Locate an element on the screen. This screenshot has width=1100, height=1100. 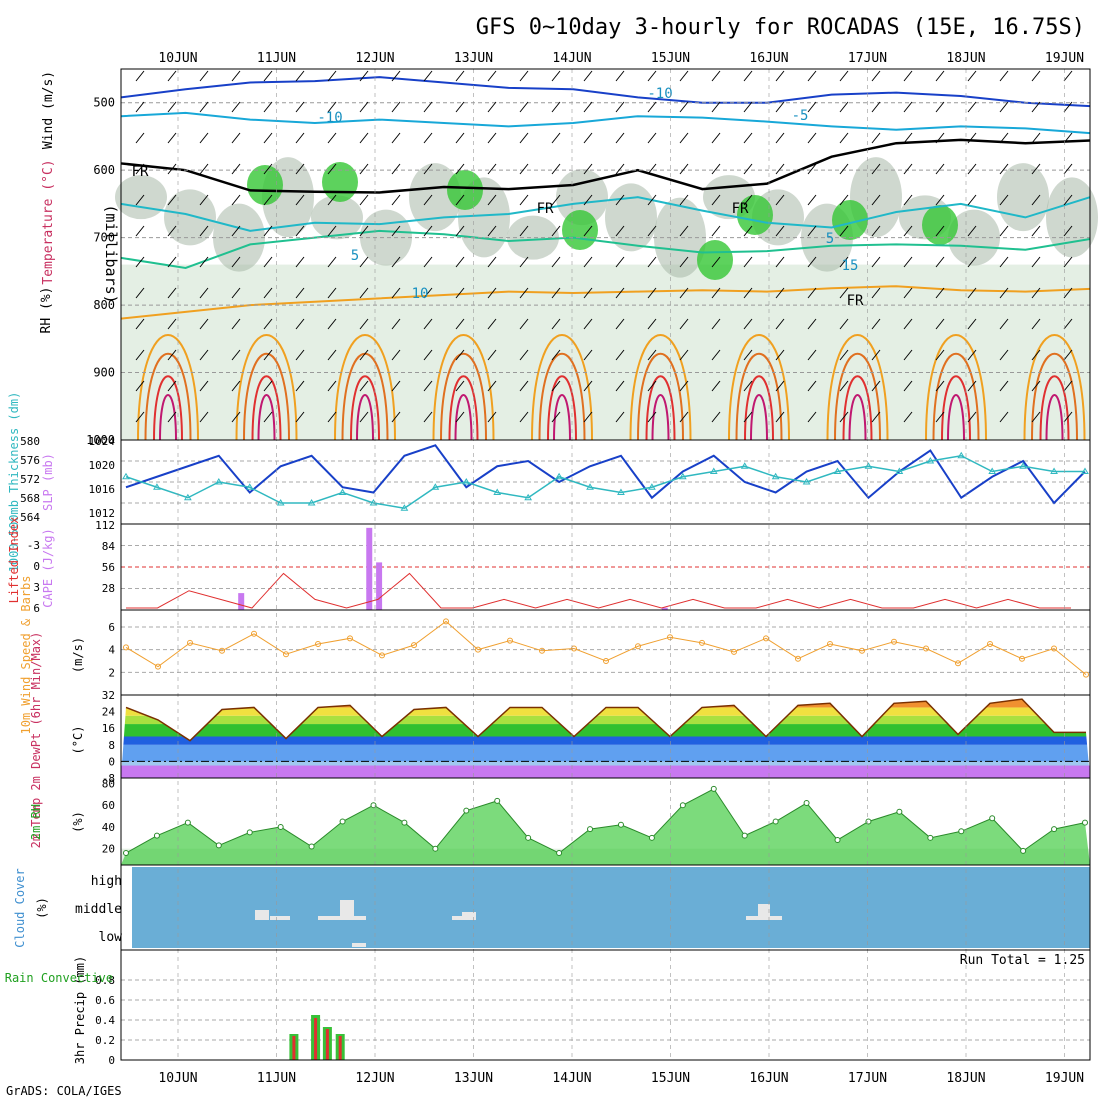
slp-right-tick: 1012 is located at coordinates (102, 513).